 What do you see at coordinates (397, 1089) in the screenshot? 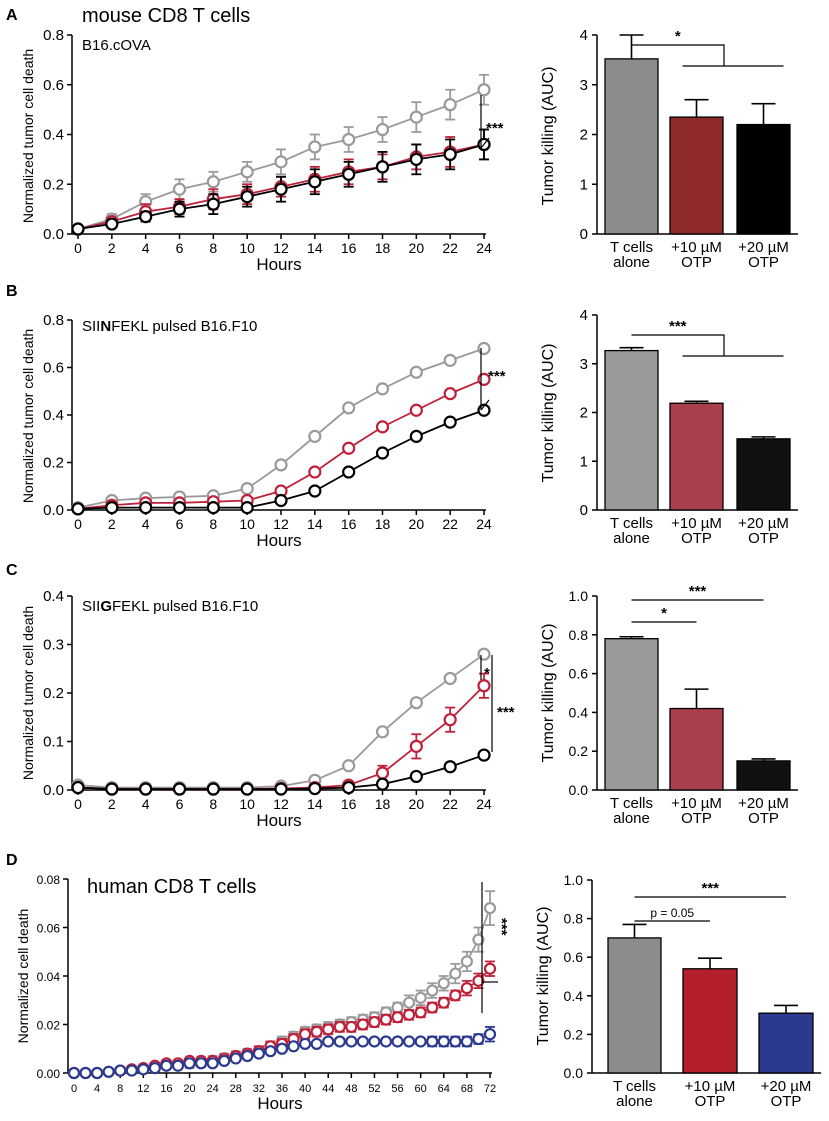
I see `x-tick-label: 56` at bounding box center [397, 1089].